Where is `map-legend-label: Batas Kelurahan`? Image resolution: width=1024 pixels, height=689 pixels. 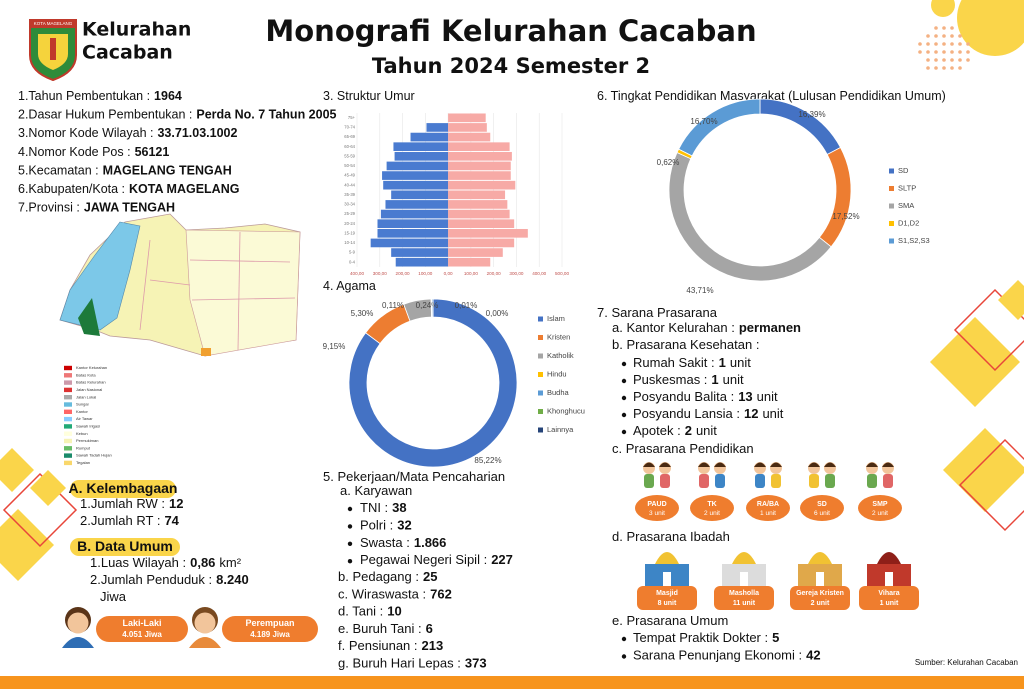 map-legend-label: Batas Kelurahan is located at coordinates (91, 382).